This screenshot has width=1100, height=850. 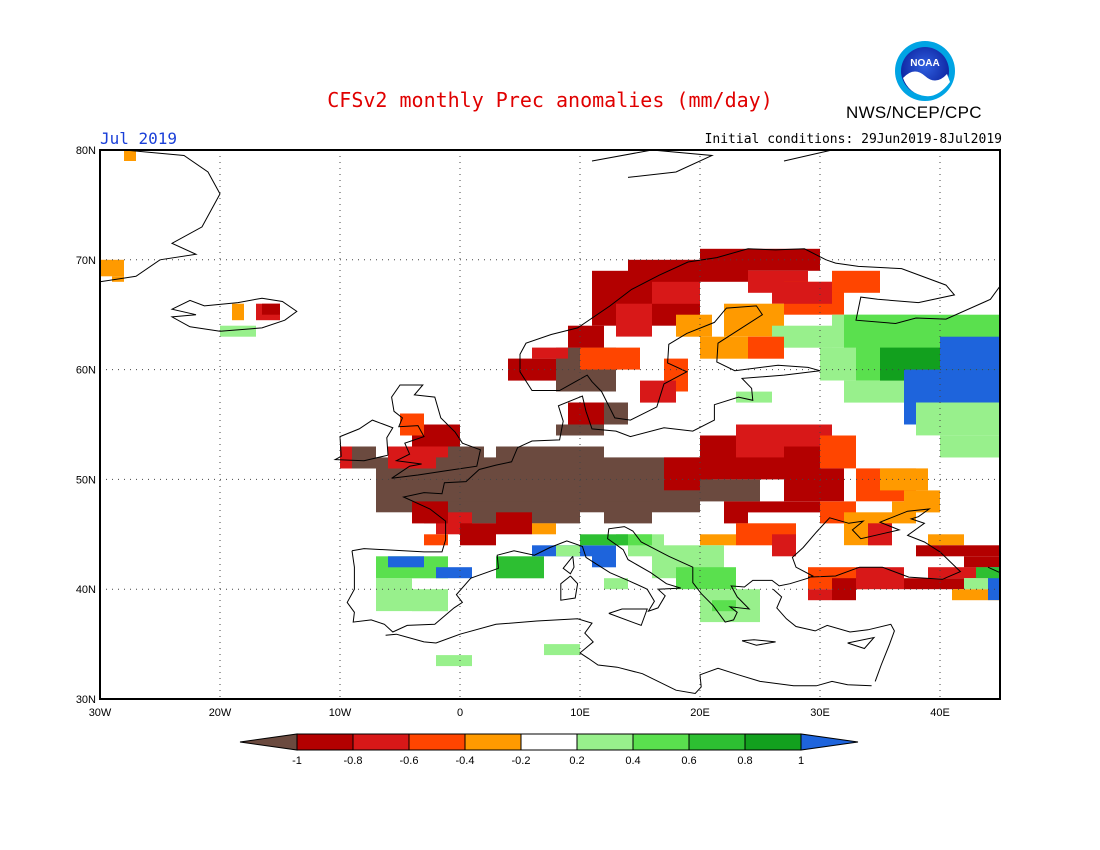 What do you see at coordinates (460, 713) in the screenshot?
I see `longitude-tick-label: 0` at bounding box center [460, 713].